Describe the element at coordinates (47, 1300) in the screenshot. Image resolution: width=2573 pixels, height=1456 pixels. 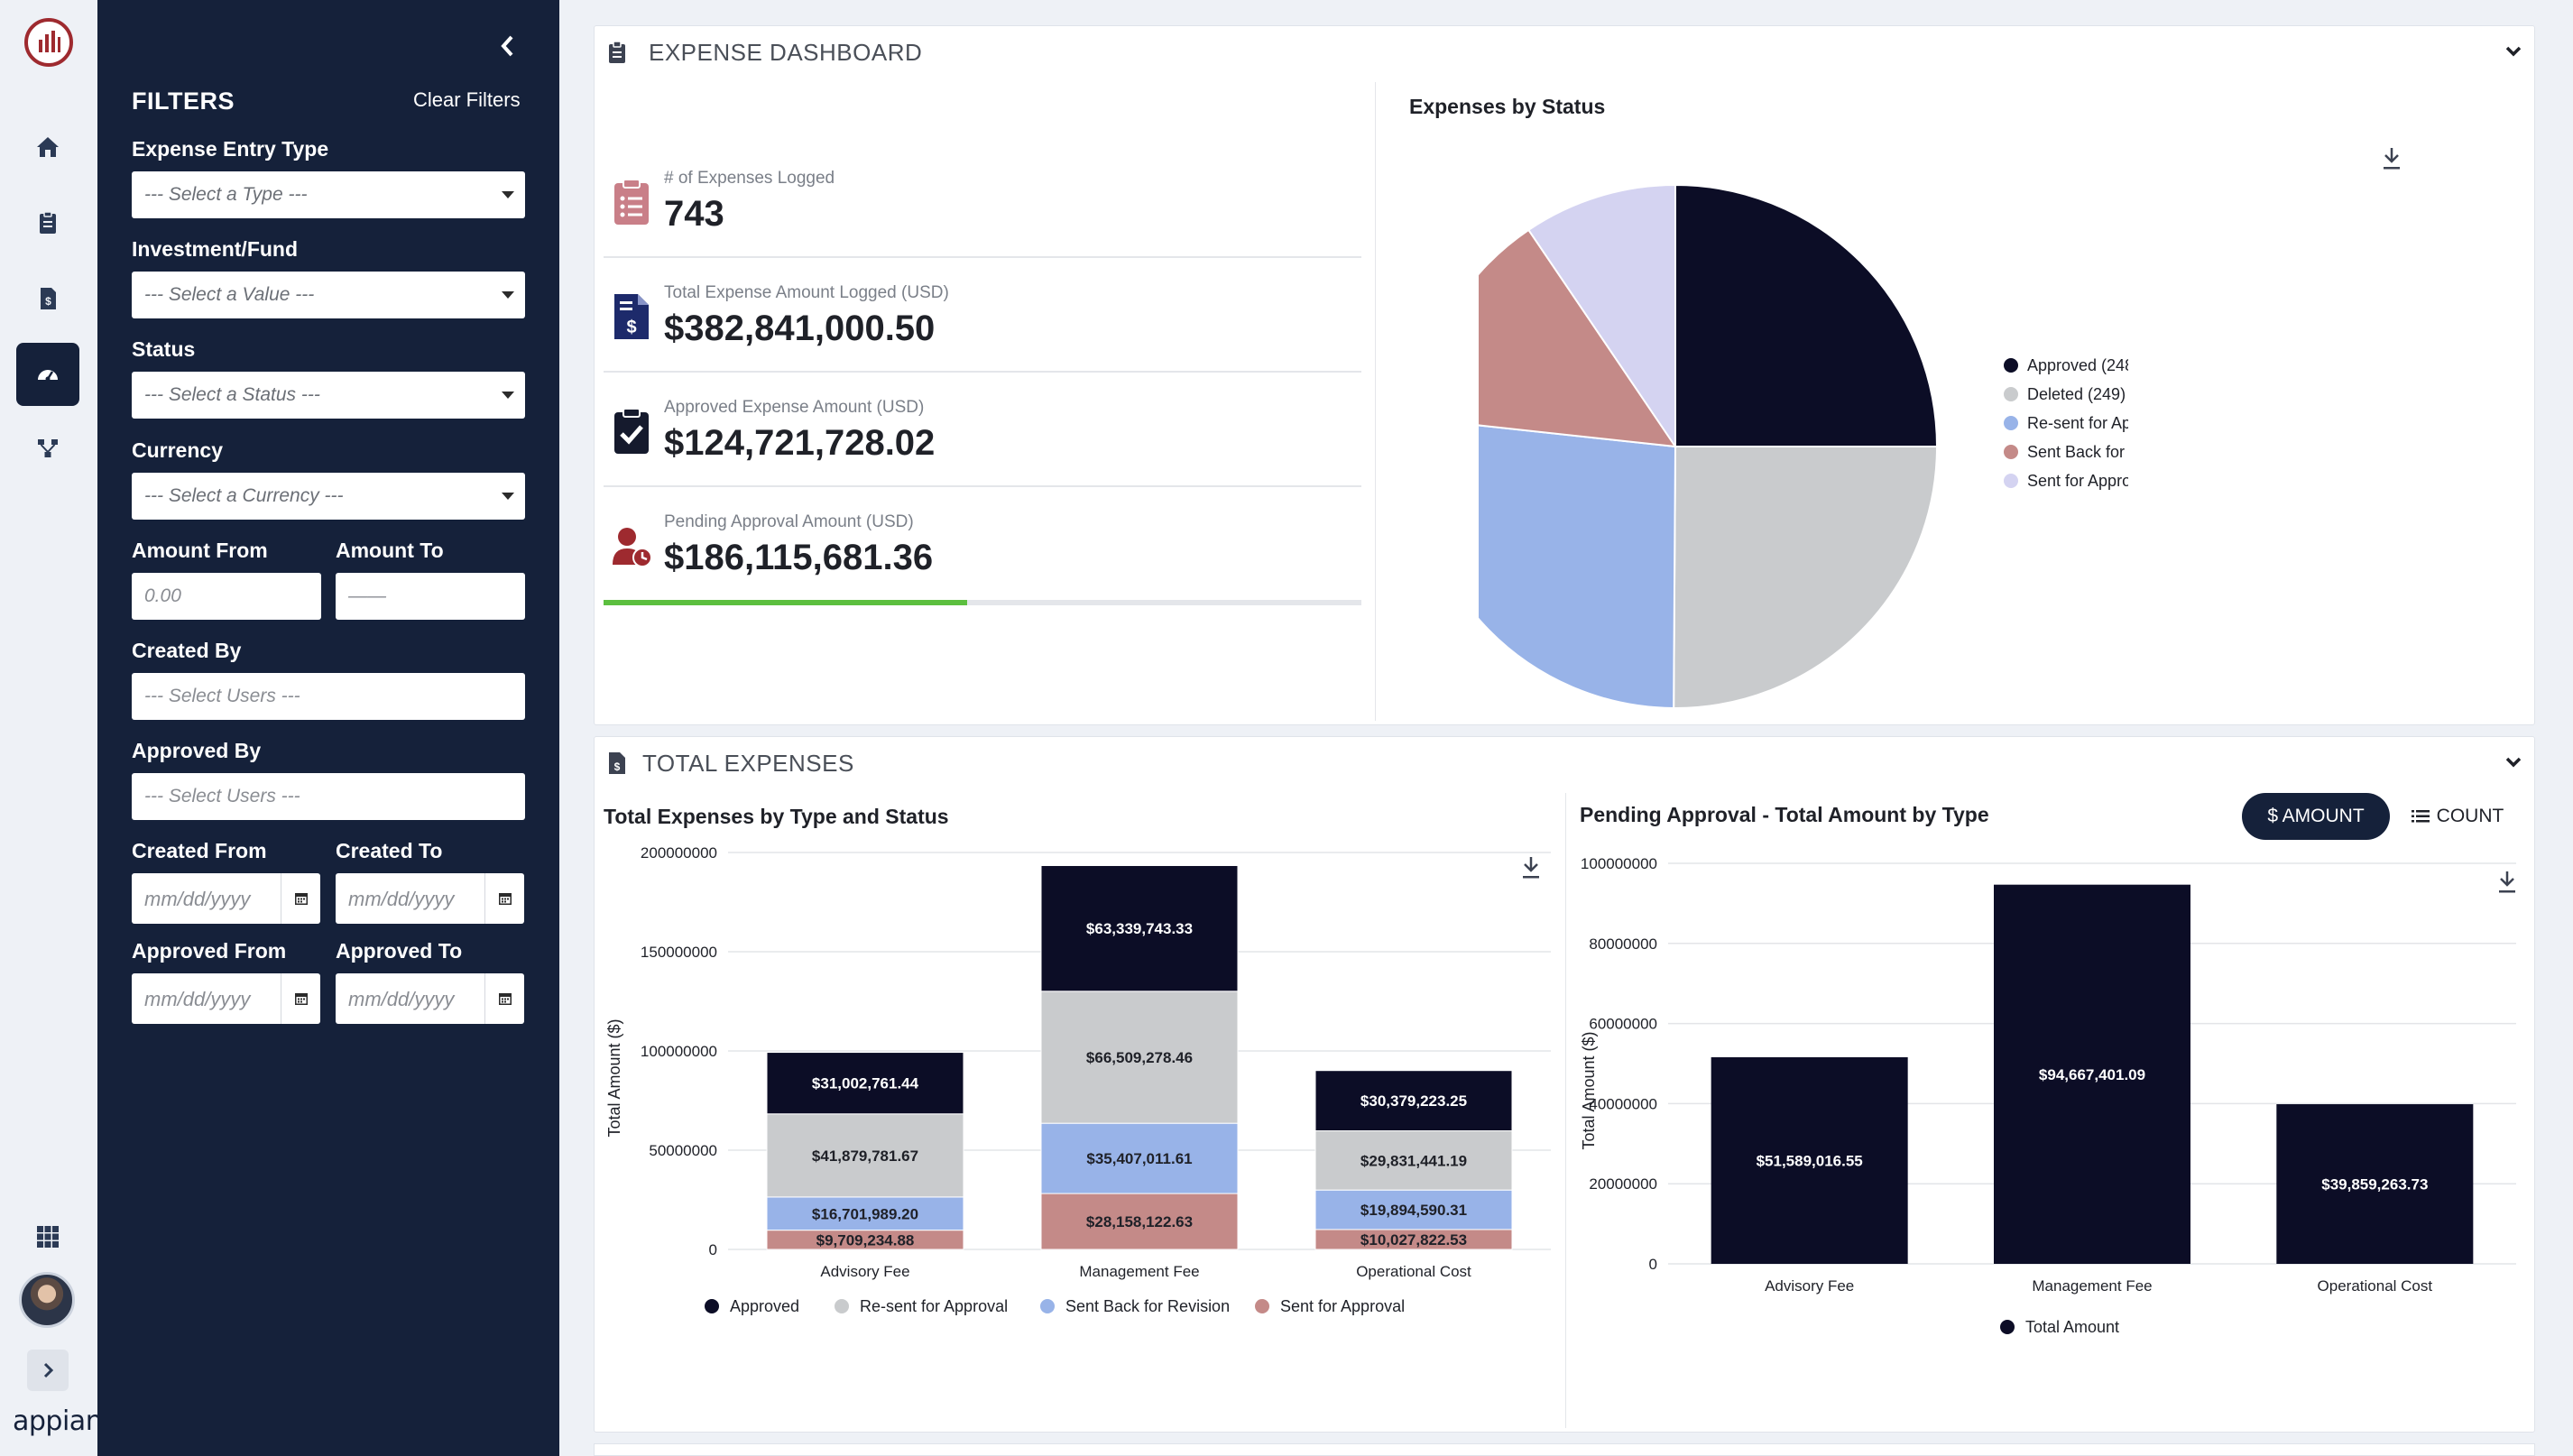
I see `avatar` at that location.